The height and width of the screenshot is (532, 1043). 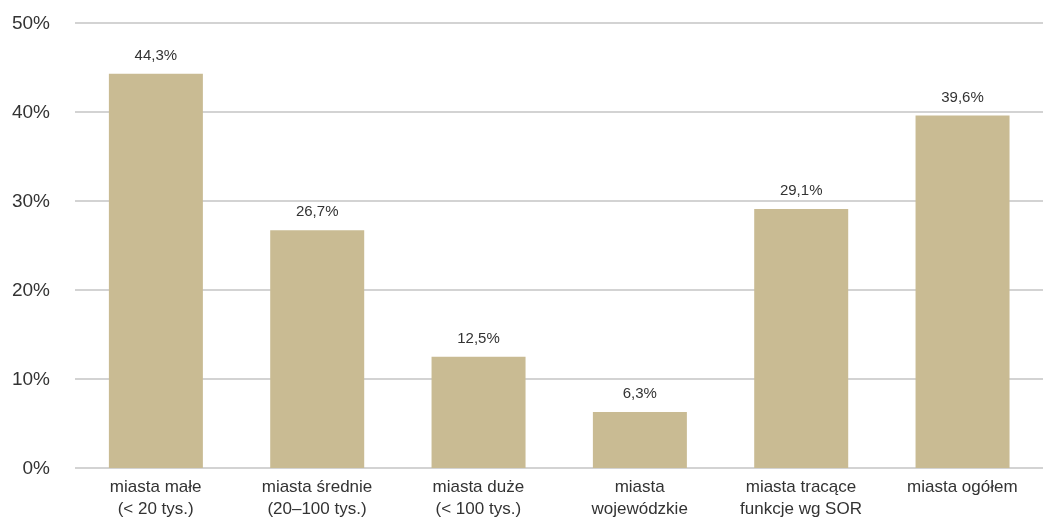 I want to click on data-label: 6,3%, so click(x=639, y=392).